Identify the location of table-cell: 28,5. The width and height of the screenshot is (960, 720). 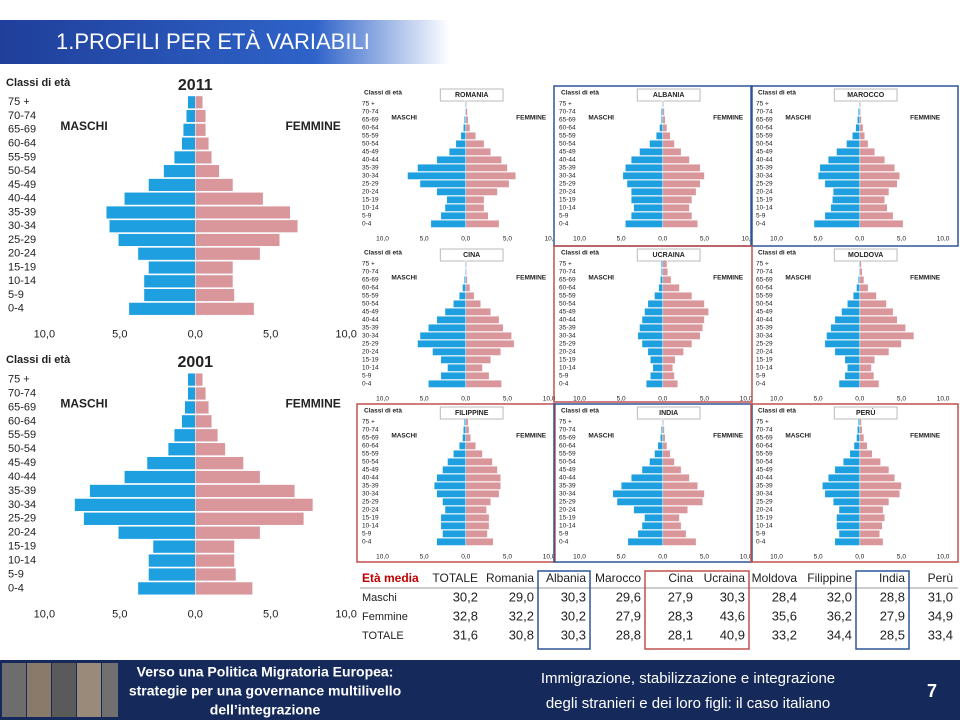
(892, 634).